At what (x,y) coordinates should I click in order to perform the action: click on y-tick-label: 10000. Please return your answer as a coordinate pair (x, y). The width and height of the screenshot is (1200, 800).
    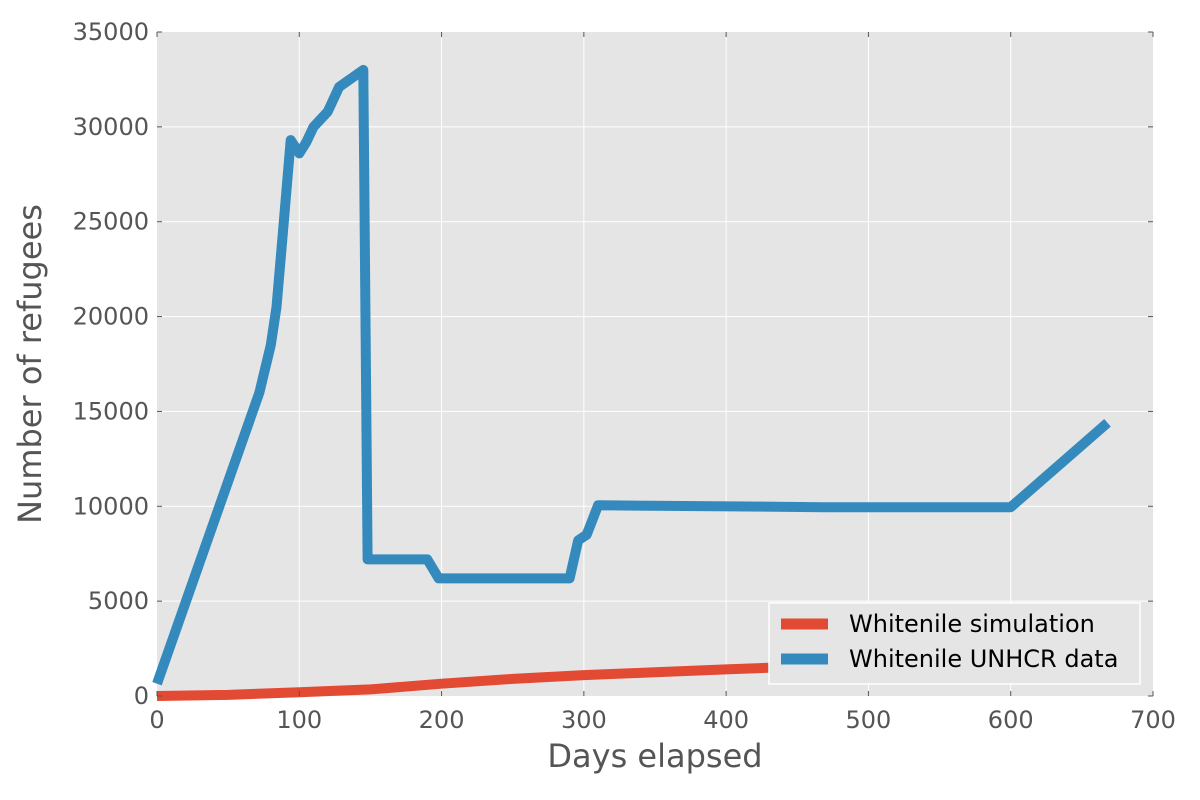
    Looking at the image, I should click on (111, 506).